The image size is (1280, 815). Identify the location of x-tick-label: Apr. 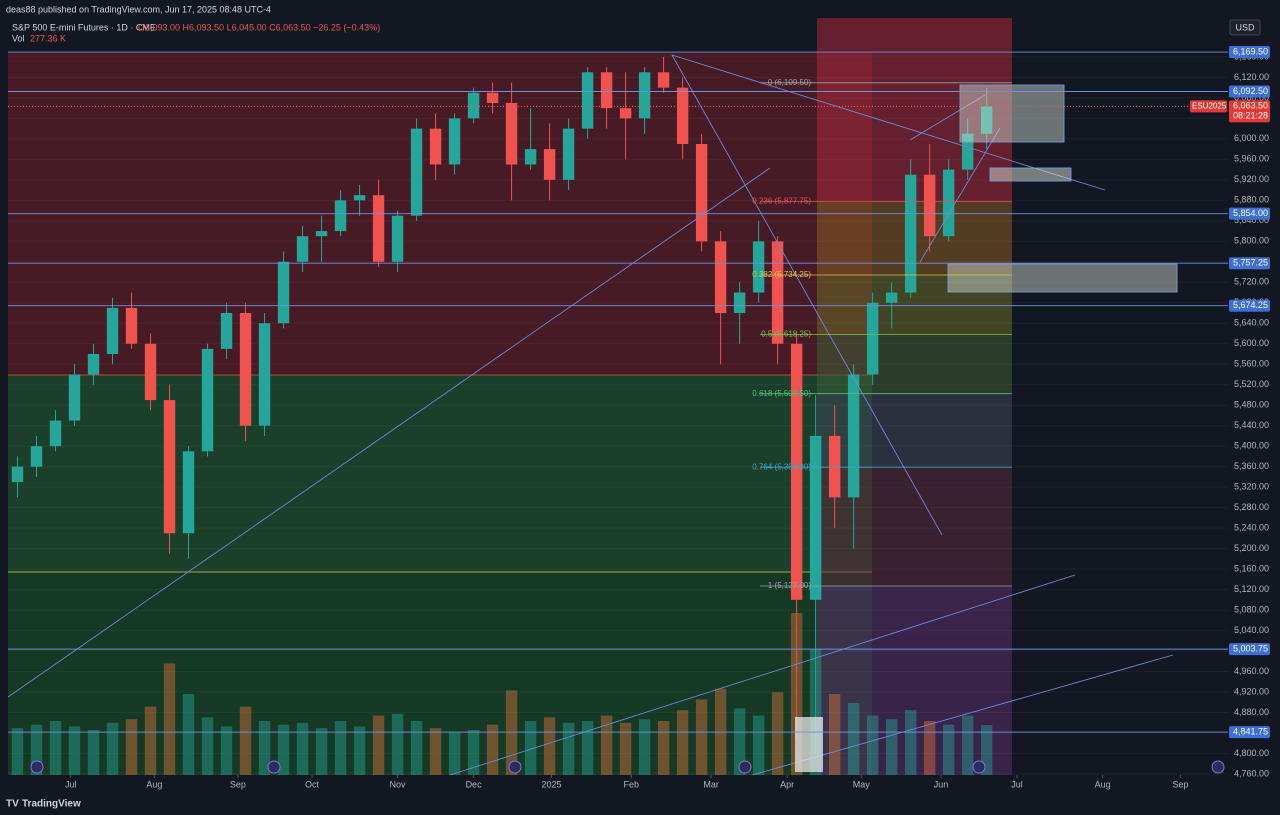
(787, 784).